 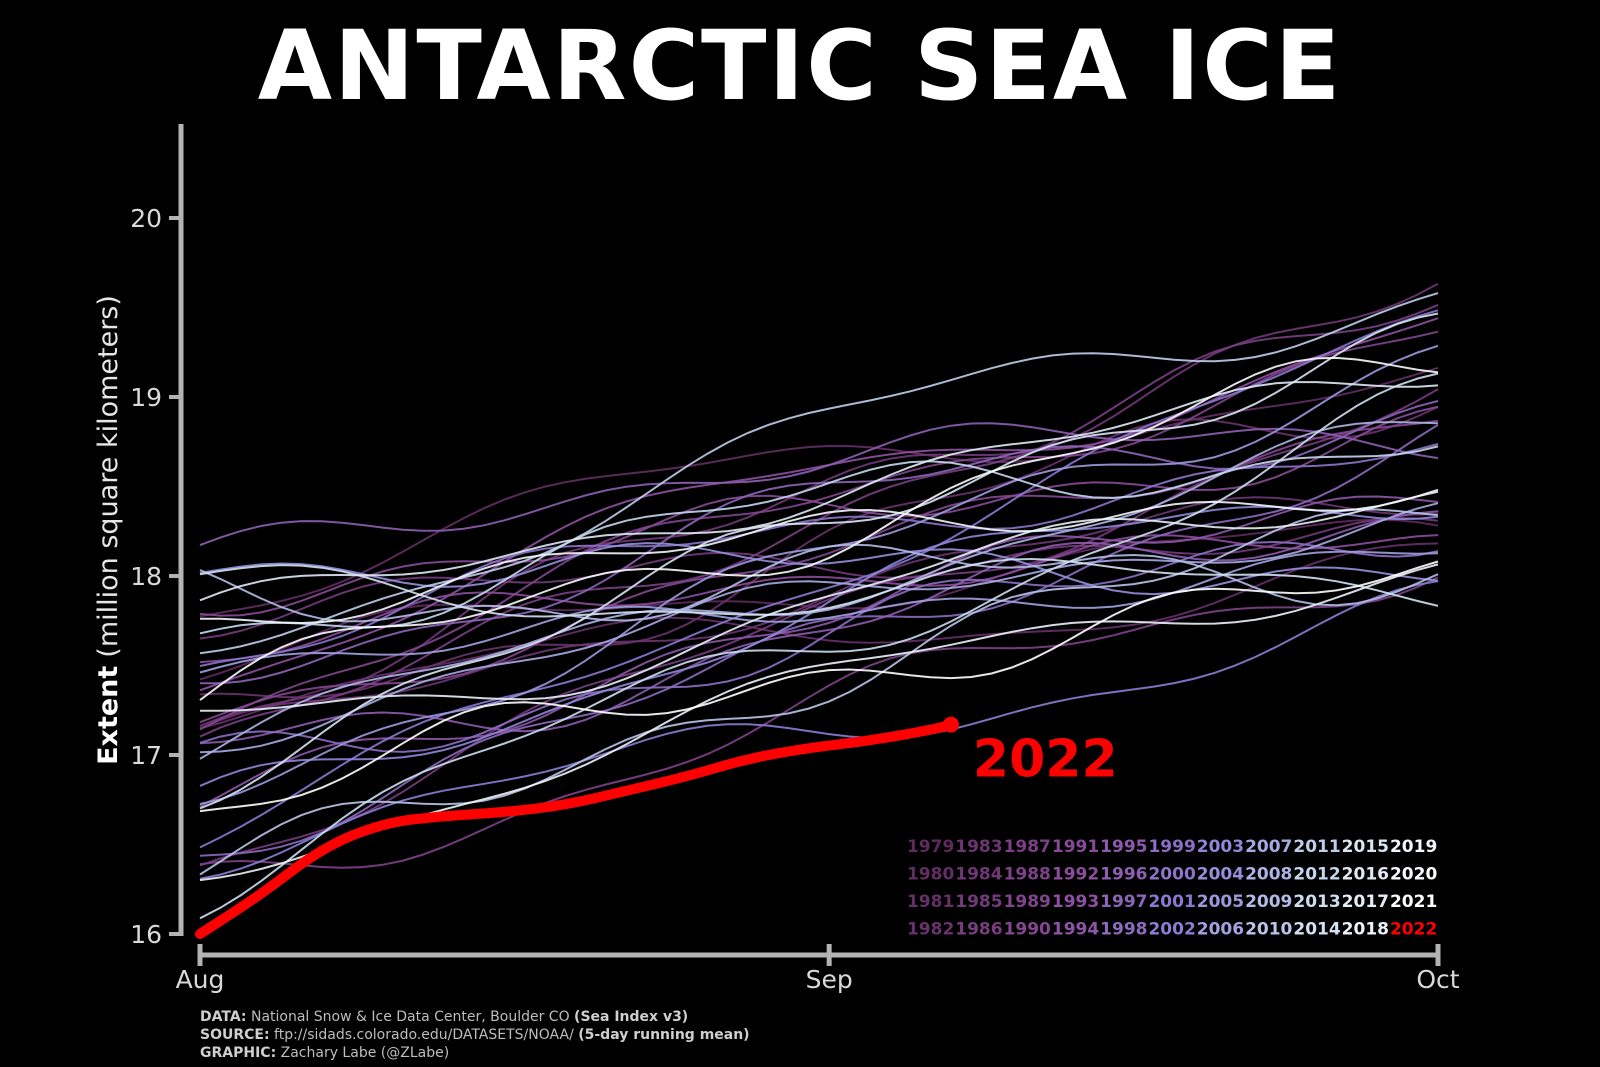 I want to click on legend-year: 1994, so click(x=1075, y=930).